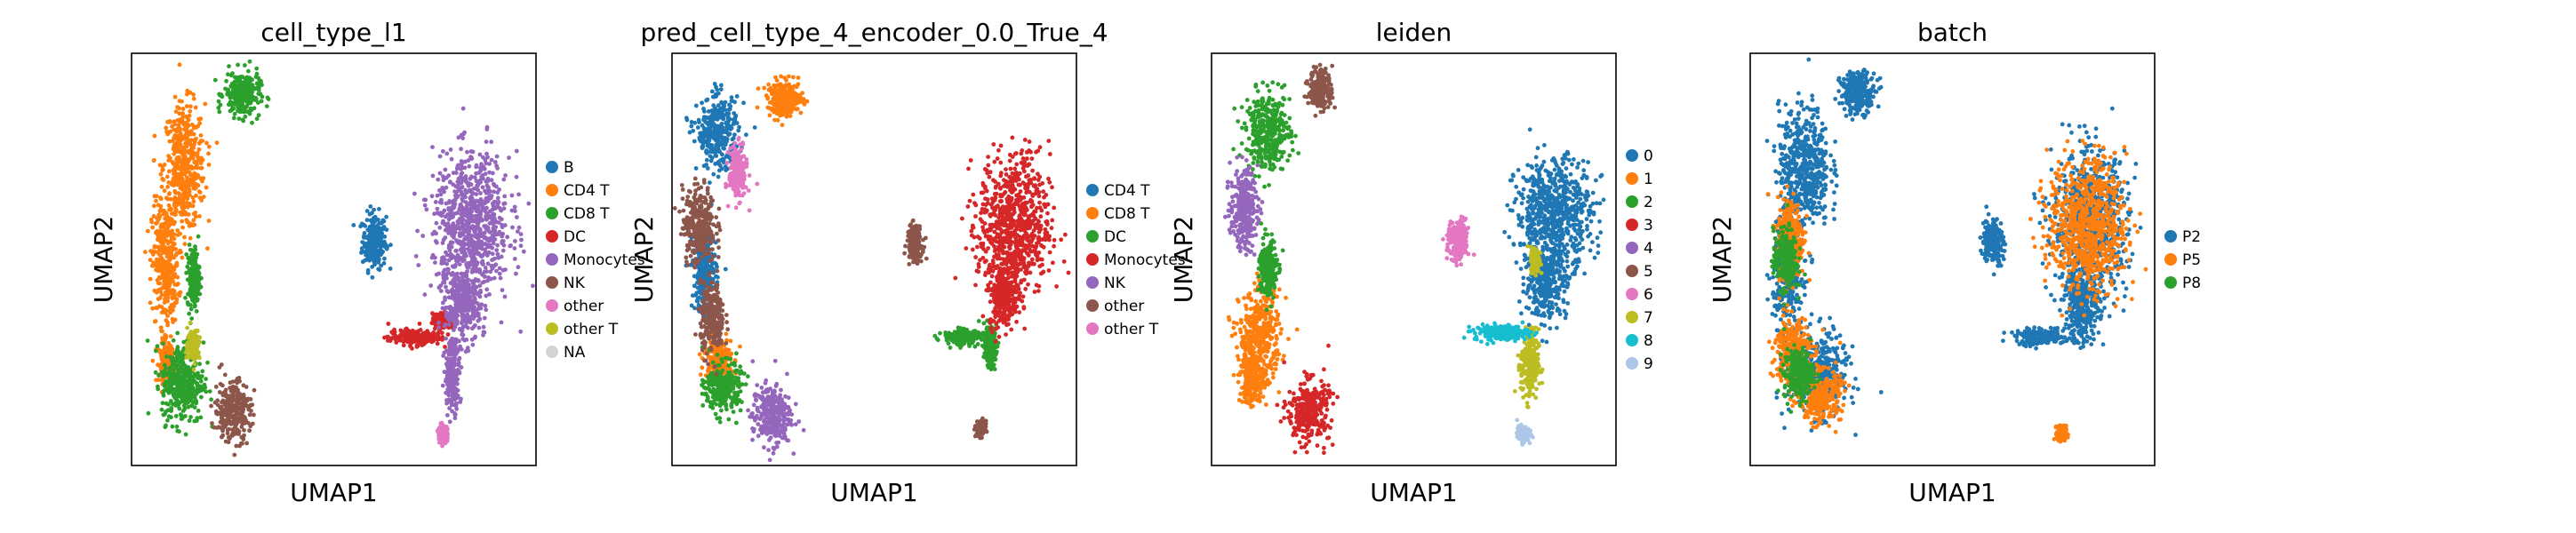 Image resolution: width=2576 pixels, height=533 pixels. What do you see at coordinates (552, 328) in the screenshot?
I see `legend-marker` at bounding box center [552, 328].